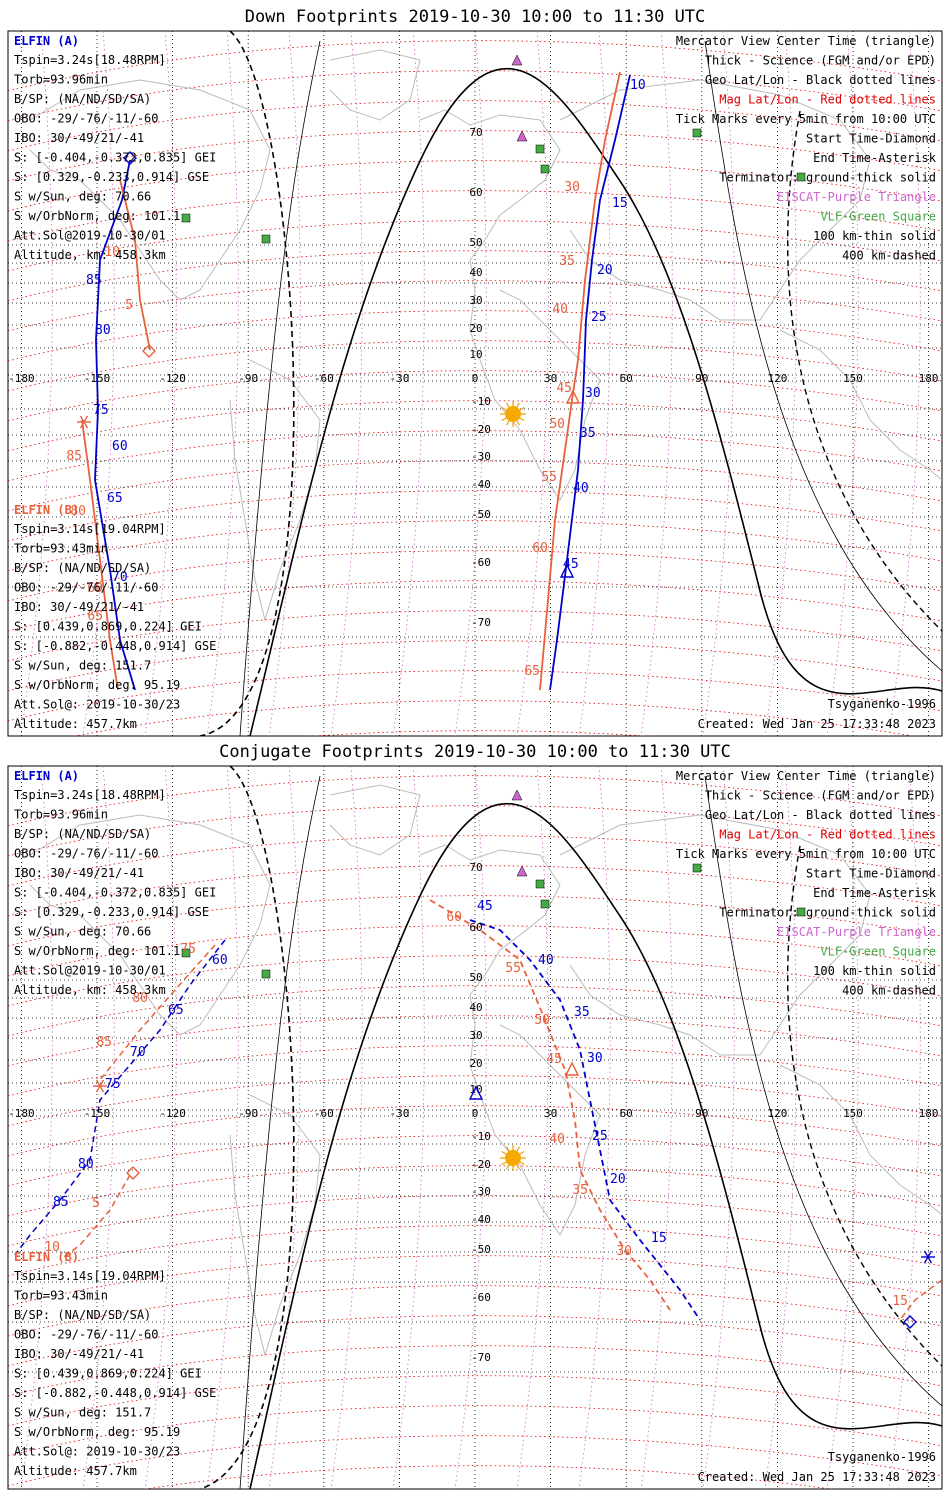 The width and height of the screenshot is (950, 1500). What do you see at coordinates (475, 1035) in the screenshot?
I see `lat-label: 30` at bounding box center [475, 1035].